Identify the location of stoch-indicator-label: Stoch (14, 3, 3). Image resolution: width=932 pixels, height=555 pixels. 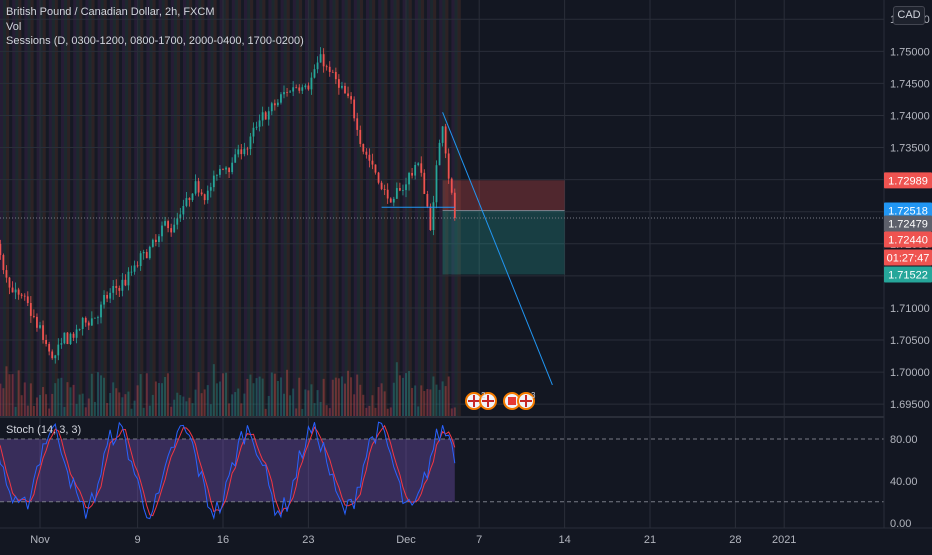
(44, 430).